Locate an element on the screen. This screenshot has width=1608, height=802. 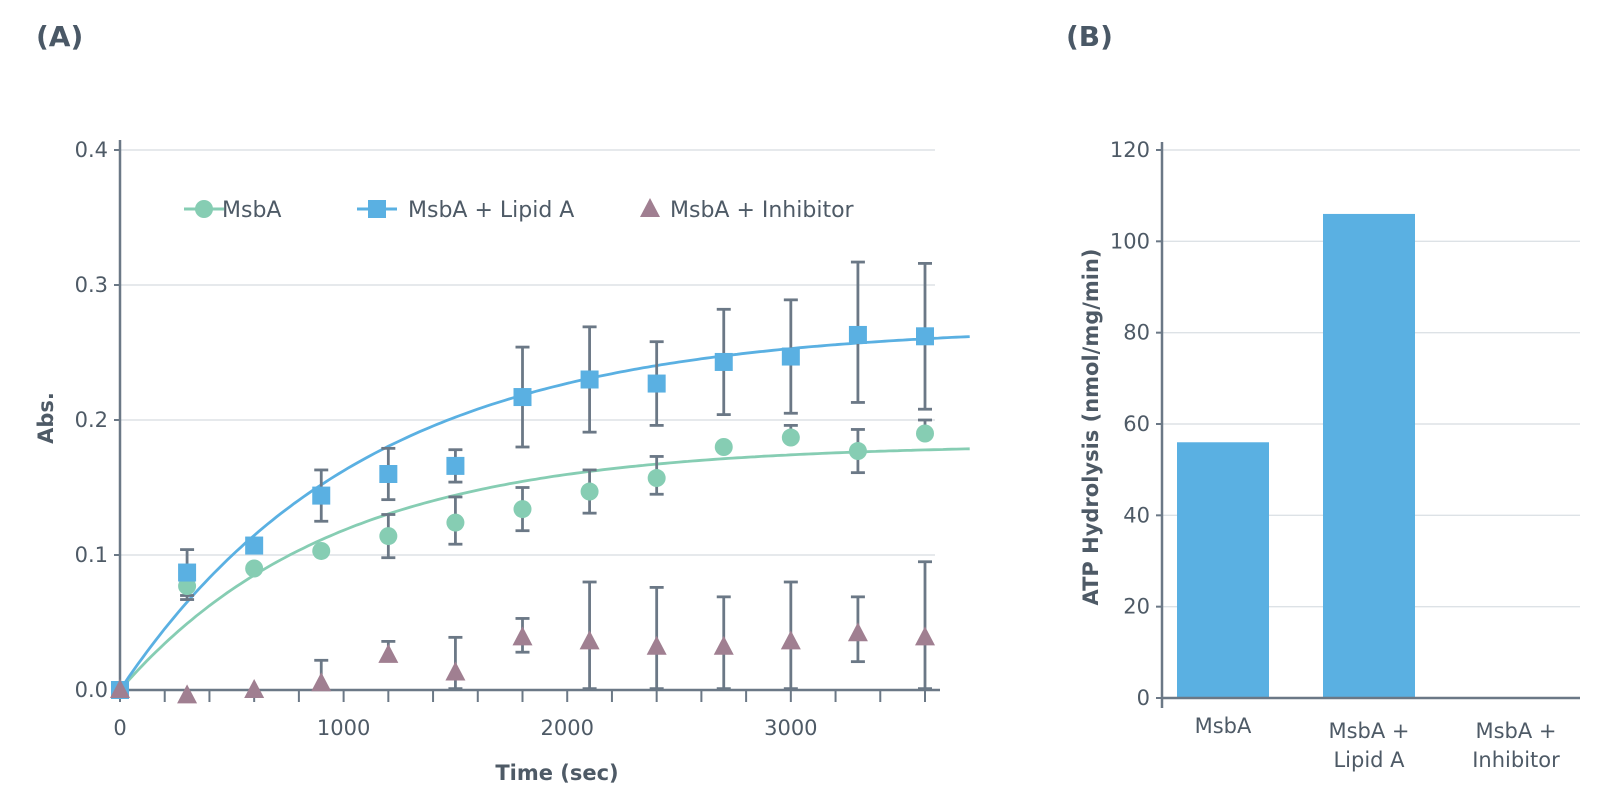
legend-item-msba-lipid-a: MsbA + Lipid A is located at coordinates (465, 210).